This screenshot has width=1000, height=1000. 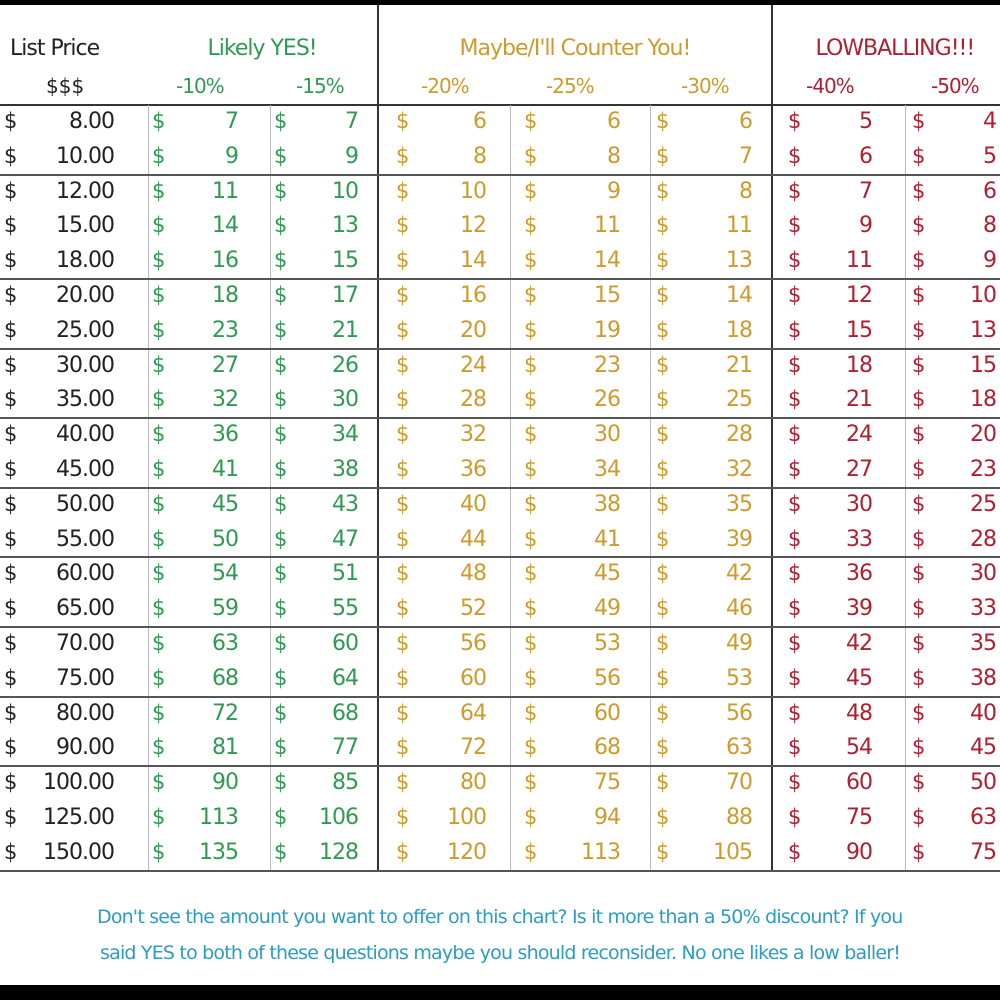 What do you see at coordinates (607, 469) in the screenshot?
I see `offer-value: 34` at bounding box center [607, 469].